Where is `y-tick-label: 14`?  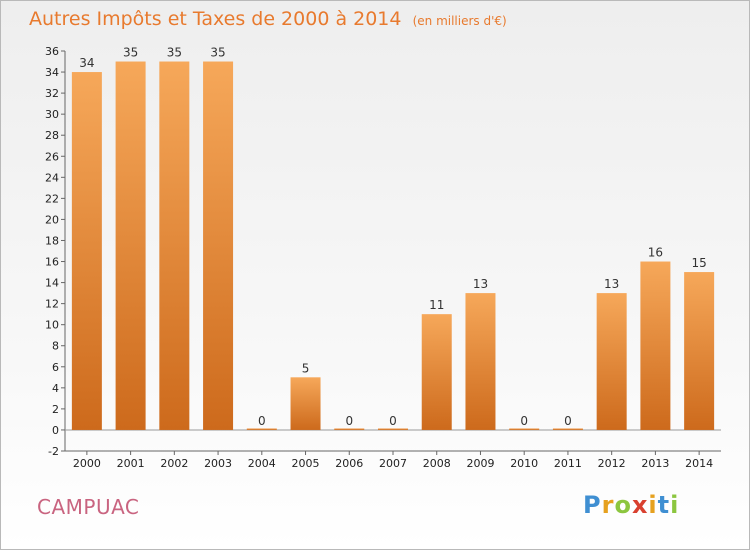
y-tick-label: 14 is located at coordinates (52, 283).